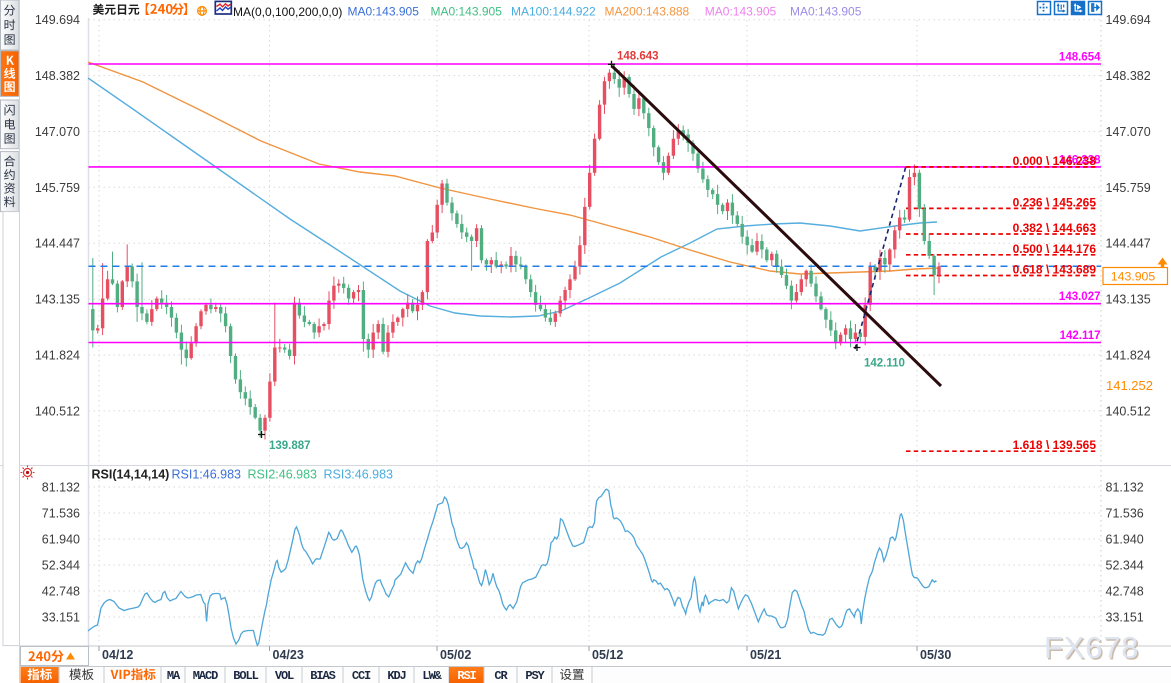 Image resolution: width=1171 pixels, height=683 pixels. Describe the element at coordinates (884, 364) in the screenshot. I see `svg-text: 142.110` at that location.